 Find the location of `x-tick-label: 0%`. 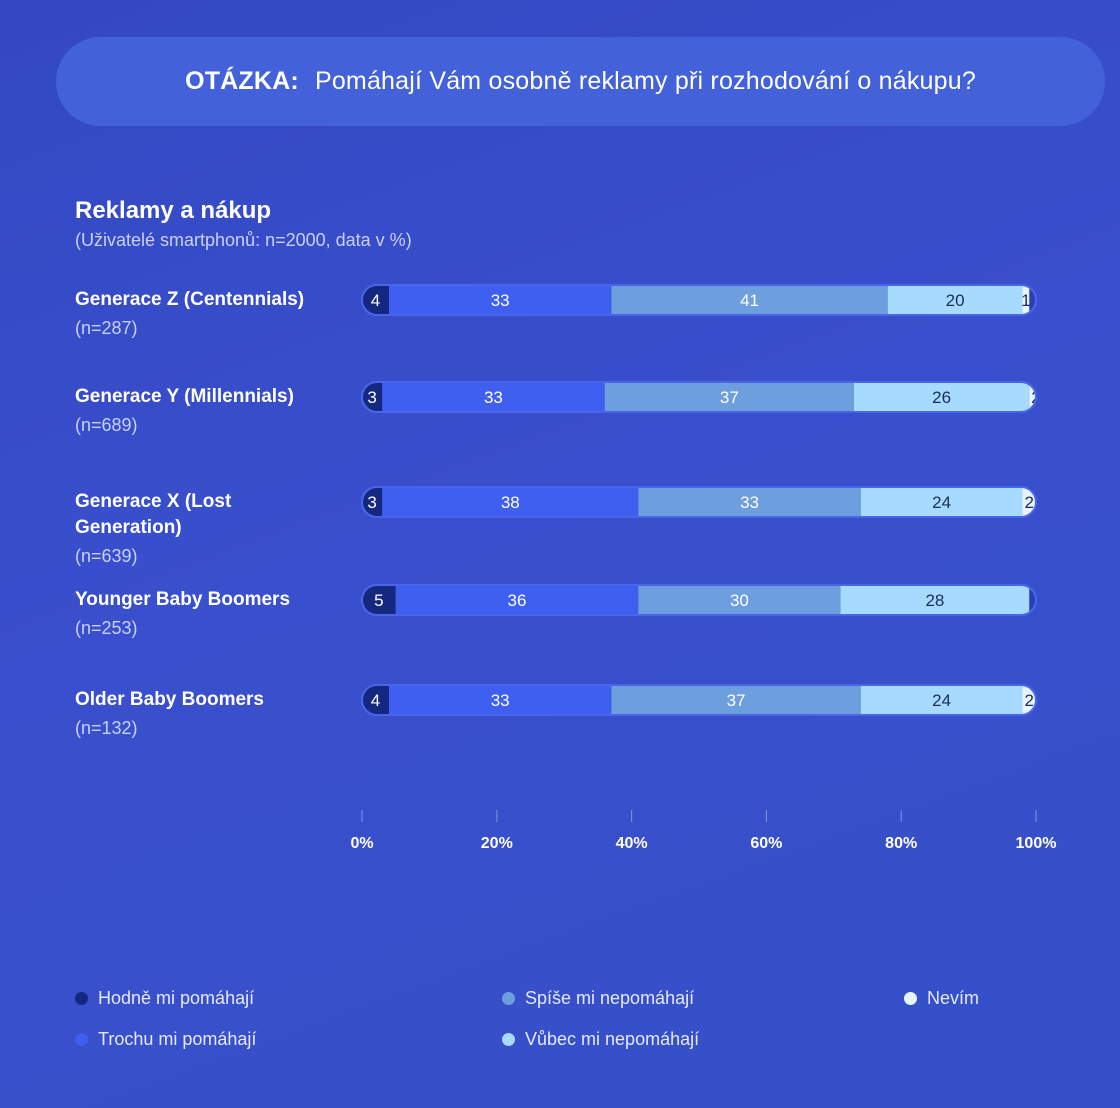

x-tick-label: 0% is located at coordinates (361, 843).